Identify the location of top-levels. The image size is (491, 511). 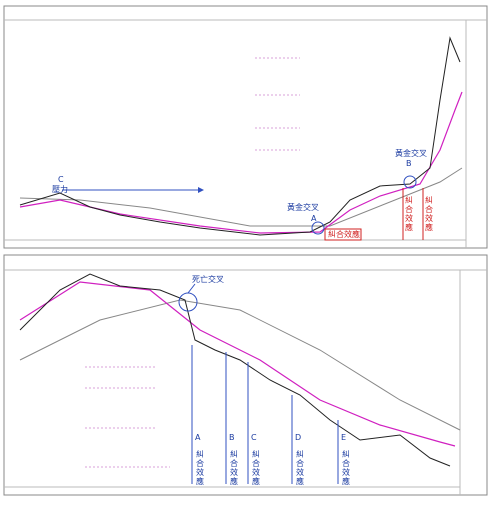
(277, 104).